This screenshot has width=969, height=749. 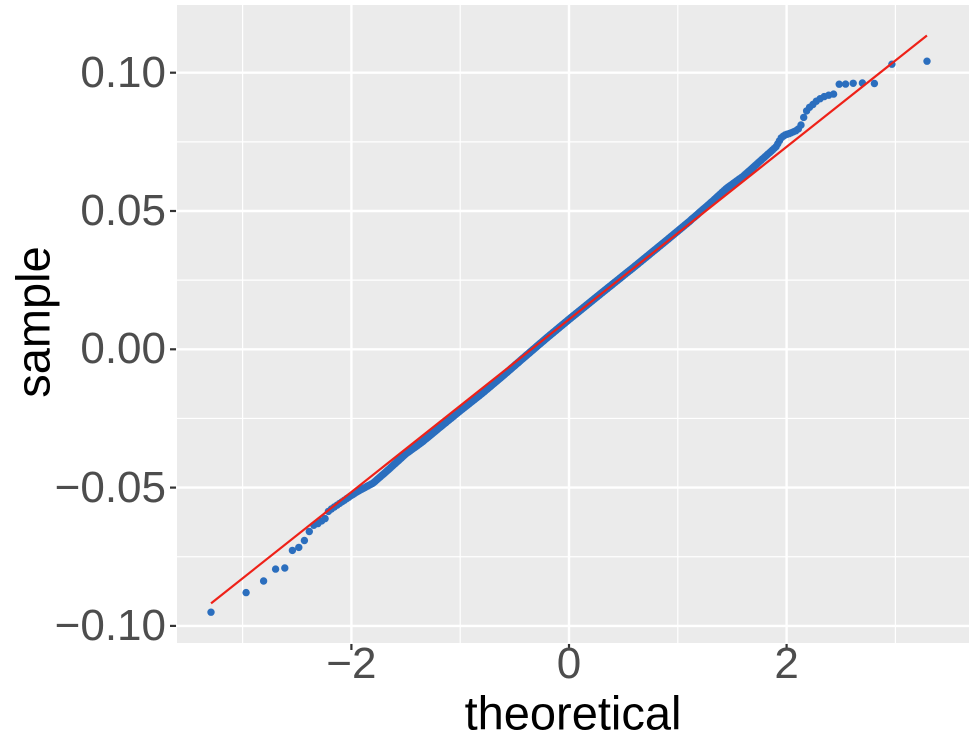 What do you see at coordinates (123, 349) in the screenshot?
I see `y-tick-label: 0.00` at bounding box center [123, 349].